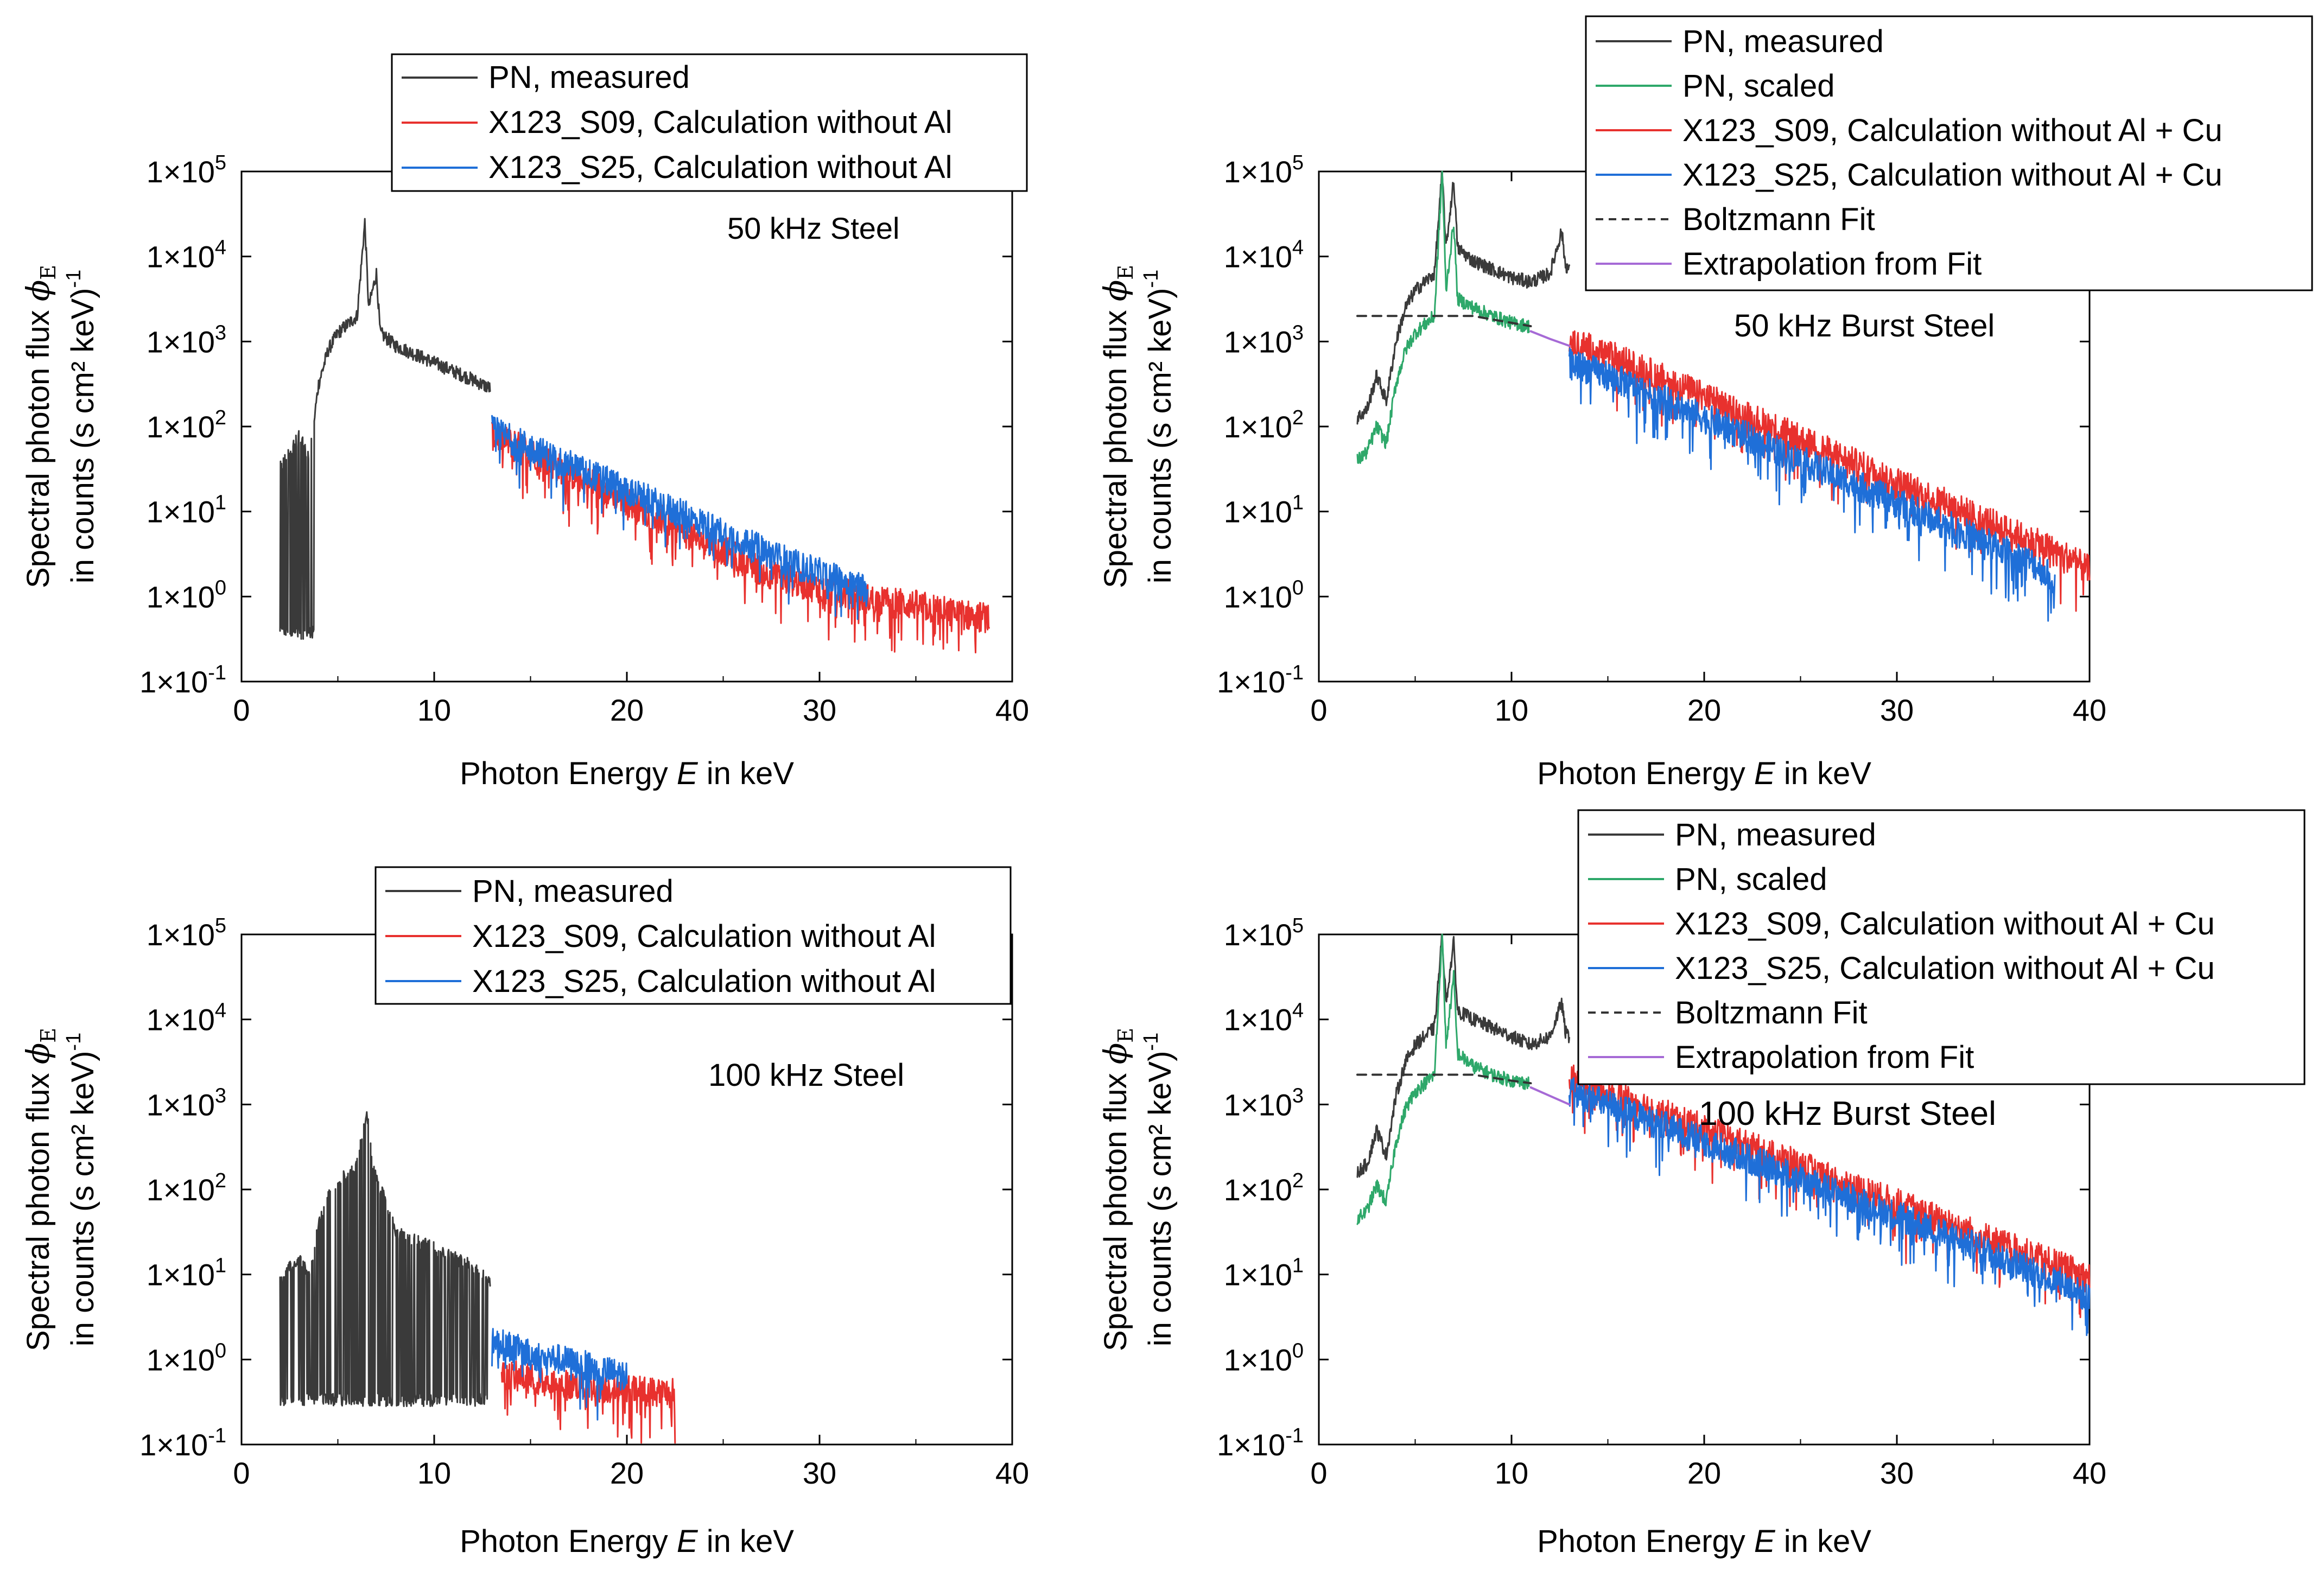 This screenshot has height=1578, width=2324. Describe the element at coordinates (813, 228) in the screenshot. I see `chart-title: 50 kHz Steel` at that location.